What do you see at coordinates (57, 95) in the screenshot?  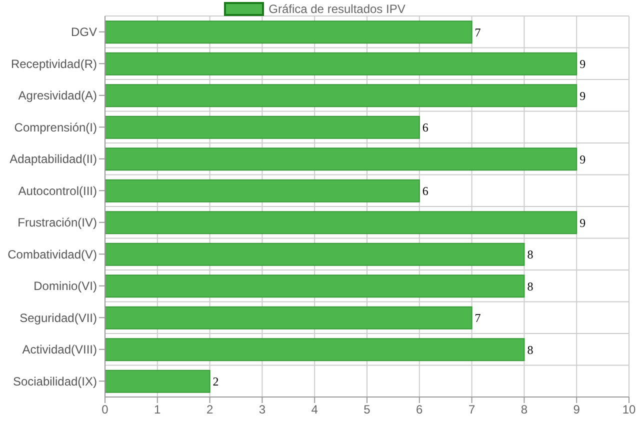 I see `y-tick-label: Agresividad(A)` at bounding box center [57, 95].